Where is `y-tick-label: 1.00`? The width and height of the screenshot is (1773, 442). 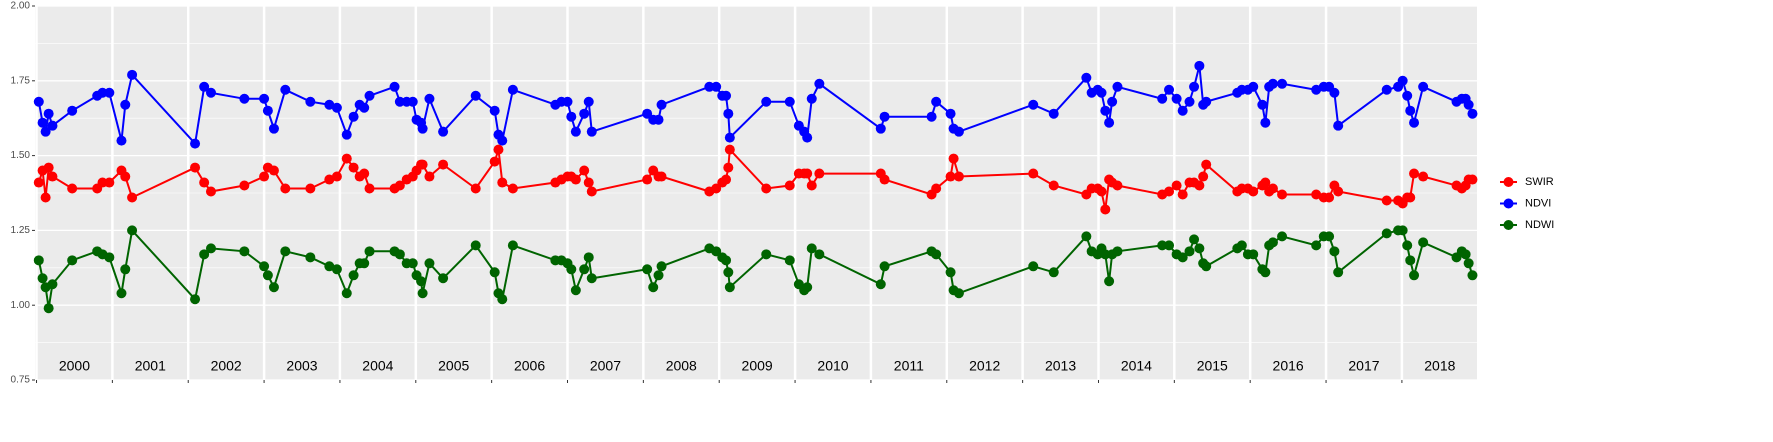
y-tick-label: 1.00 is located at coordinates (21, 305).